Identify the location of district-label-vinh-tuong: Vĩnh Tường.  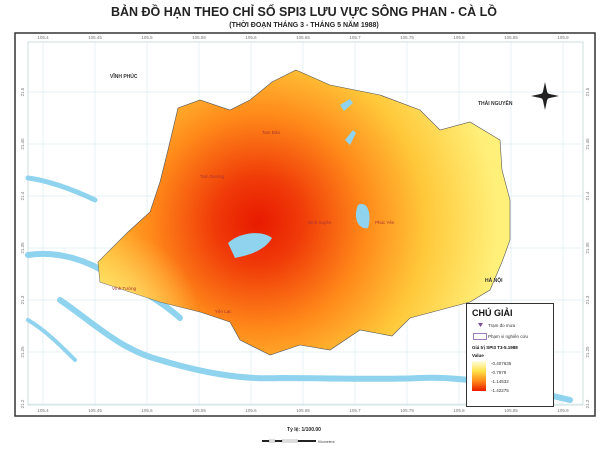
(124, 288).